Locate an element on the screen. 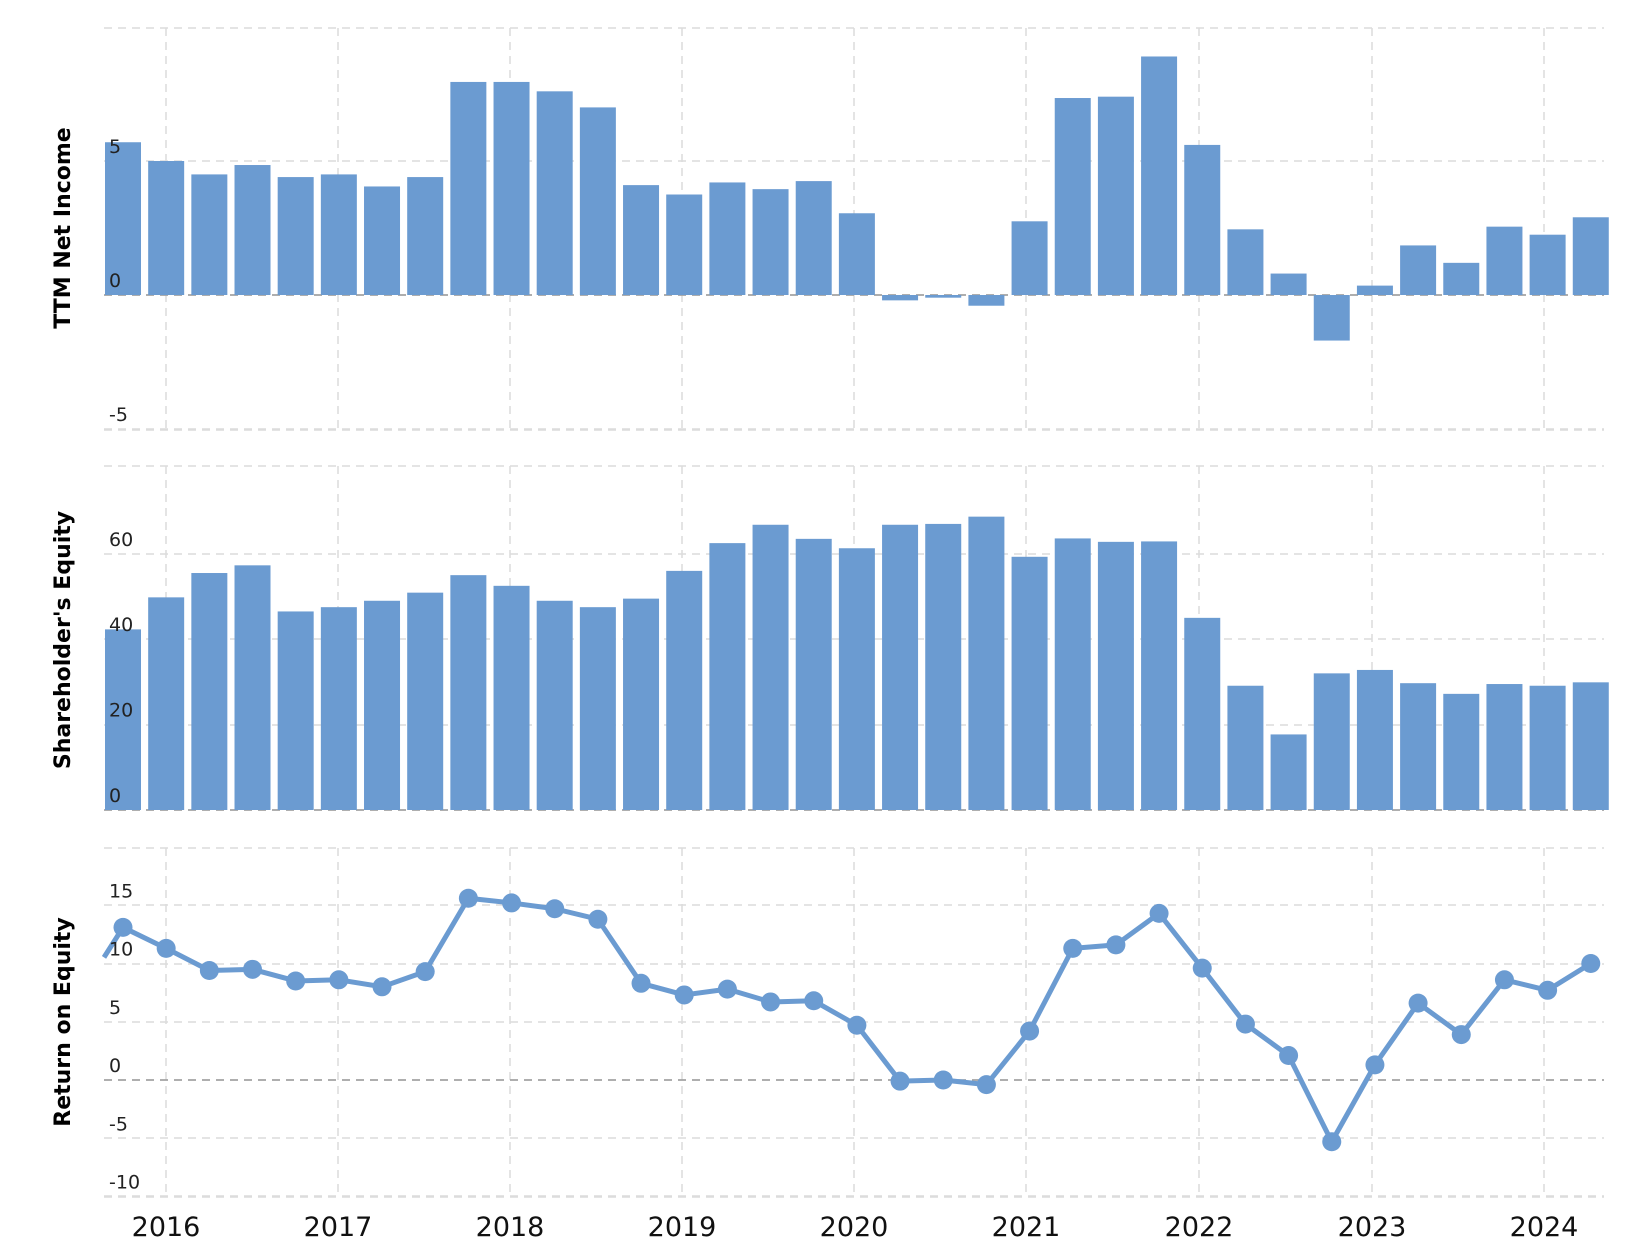 The width and height of the screenshot is (1644, 1255). y-axis-label: TTM Net Income is located at coordinates (63, 227).